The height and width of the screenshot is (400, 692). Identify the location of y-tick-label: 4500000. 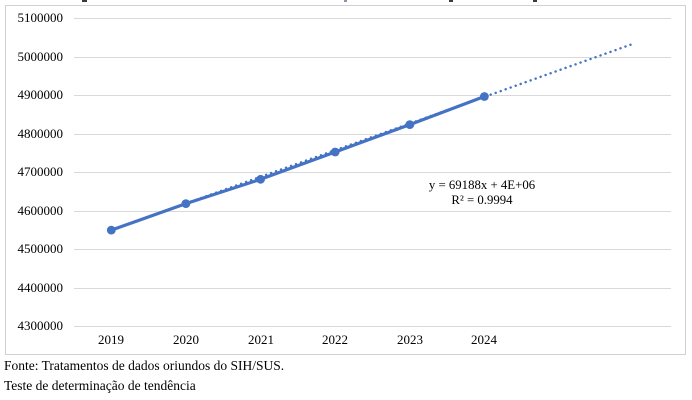
(40, 248).